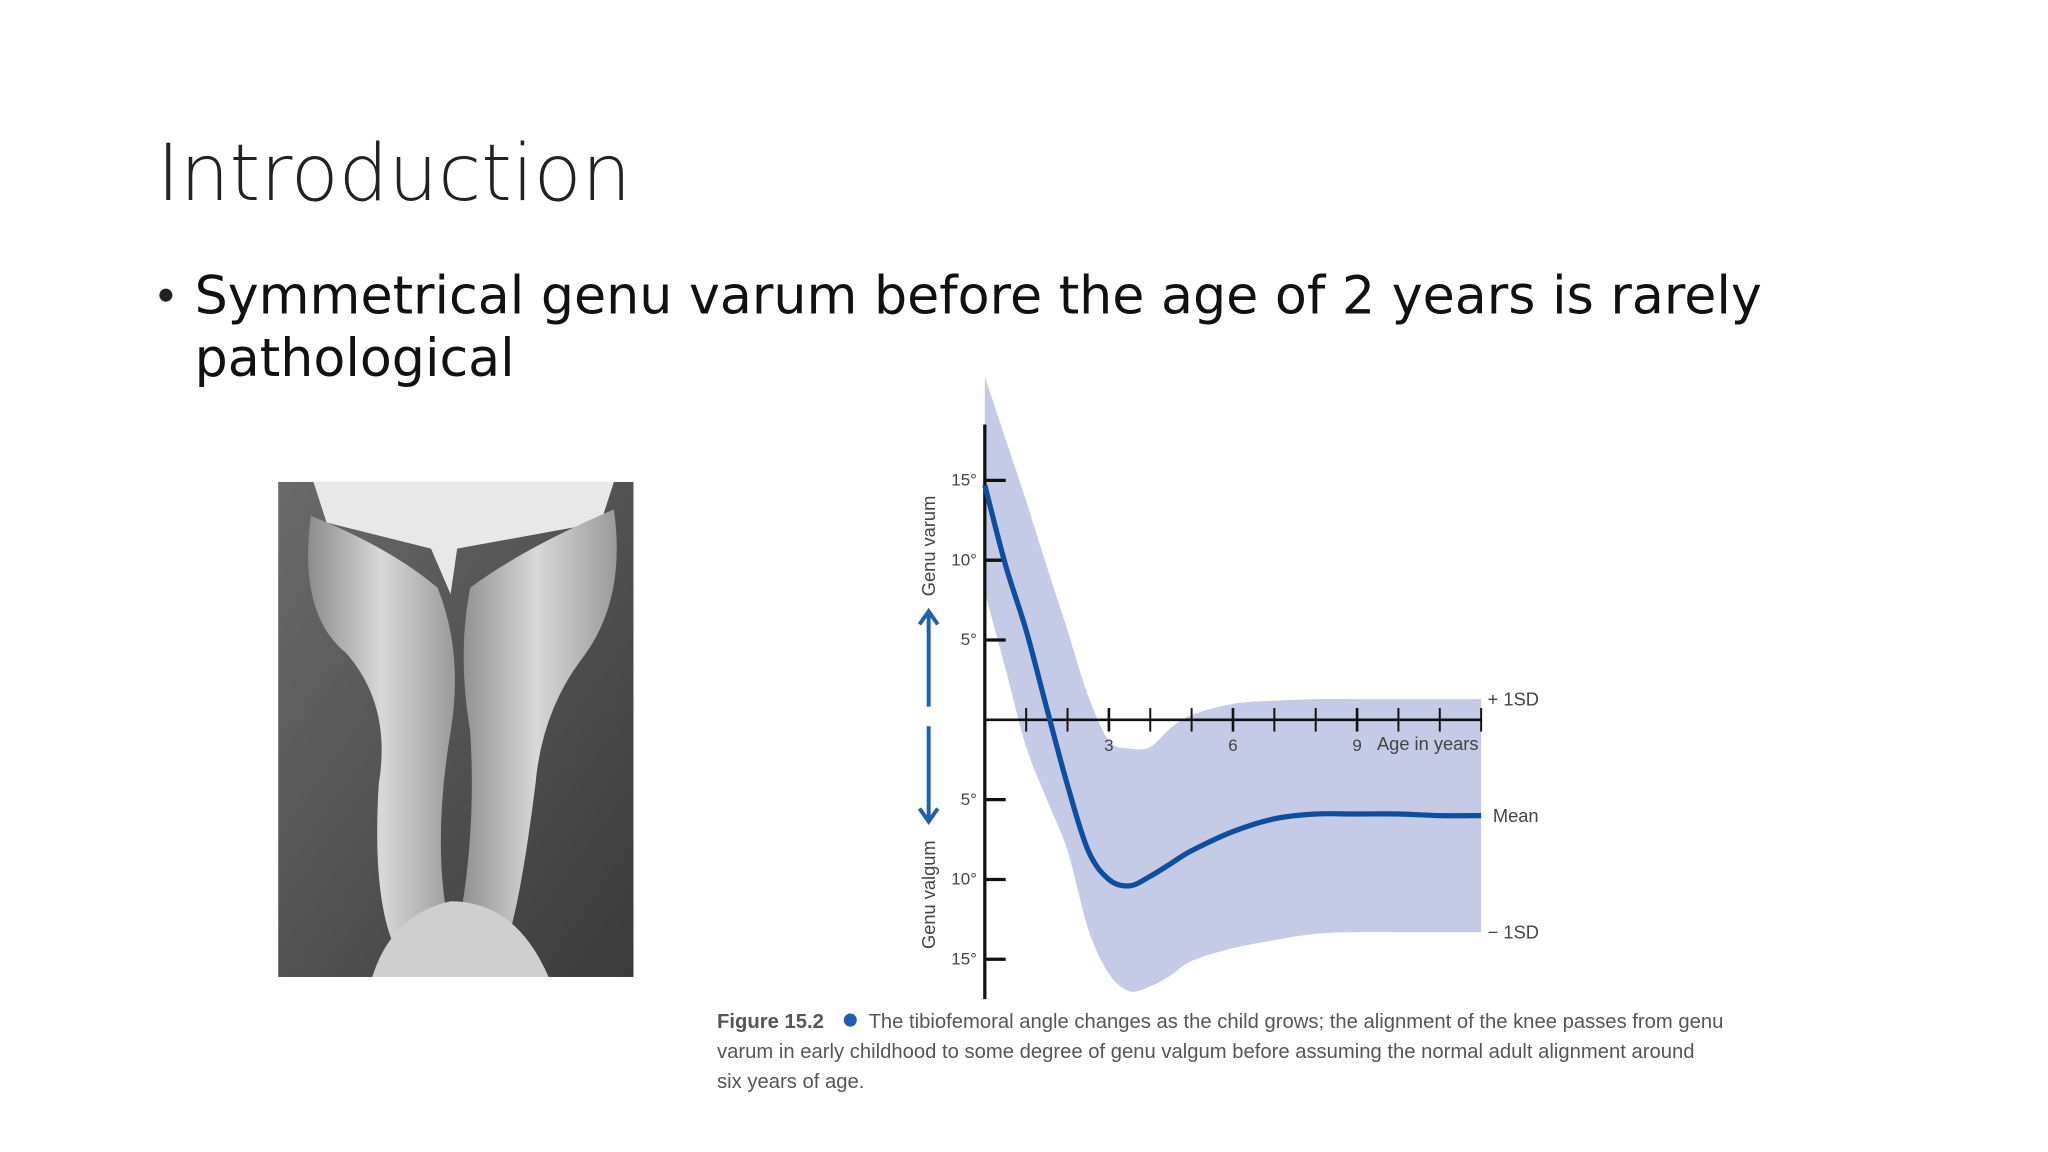 This screenshot has height=1152, width=2048. I want to click on photo, so click(456, 729).